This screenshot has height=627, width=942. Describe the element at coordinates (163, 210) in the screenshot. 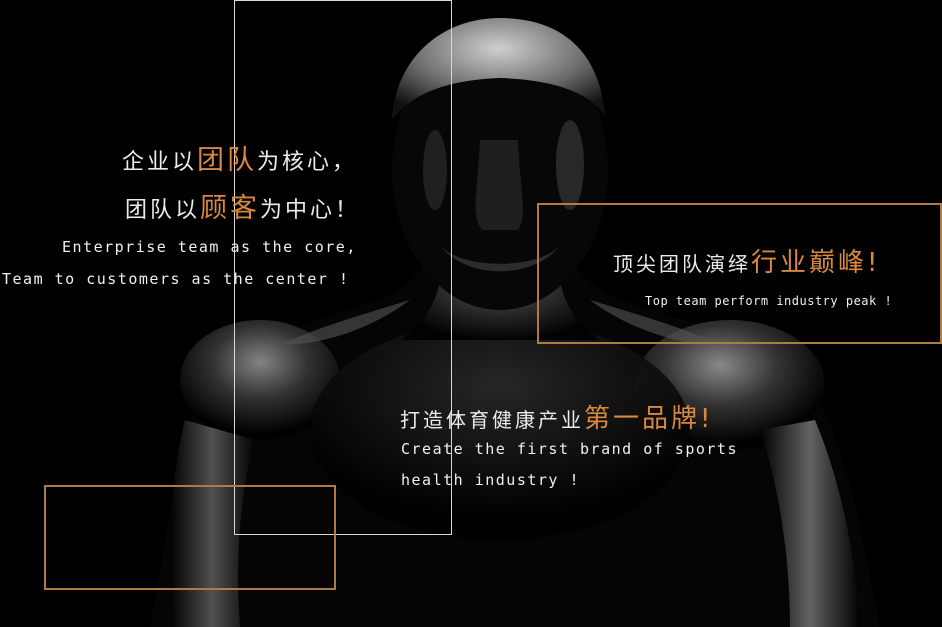

I see `team-slogan-line2-pre: 团队以` at that location.